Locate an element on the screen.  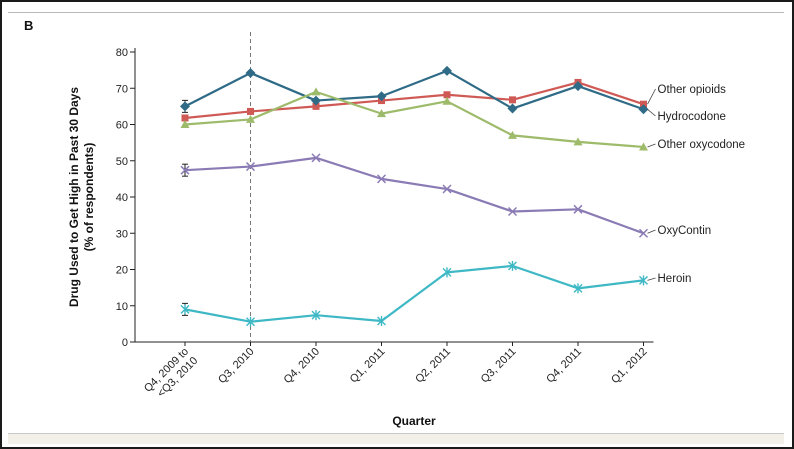
x-tick-label: Q1, 2011 is located at coordinates (368, 366).